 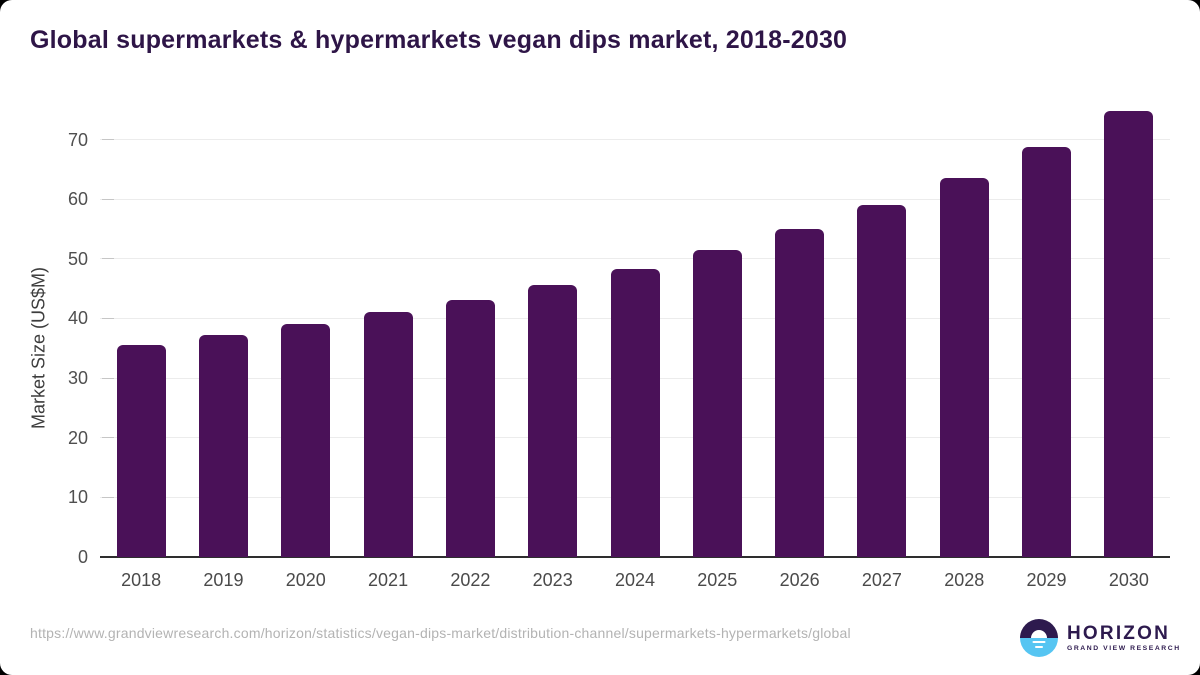 What do you see at coordinates (388, 580) in the screenshot?
I see `x-tick-label: 2021` at bounding box center [388, 580].